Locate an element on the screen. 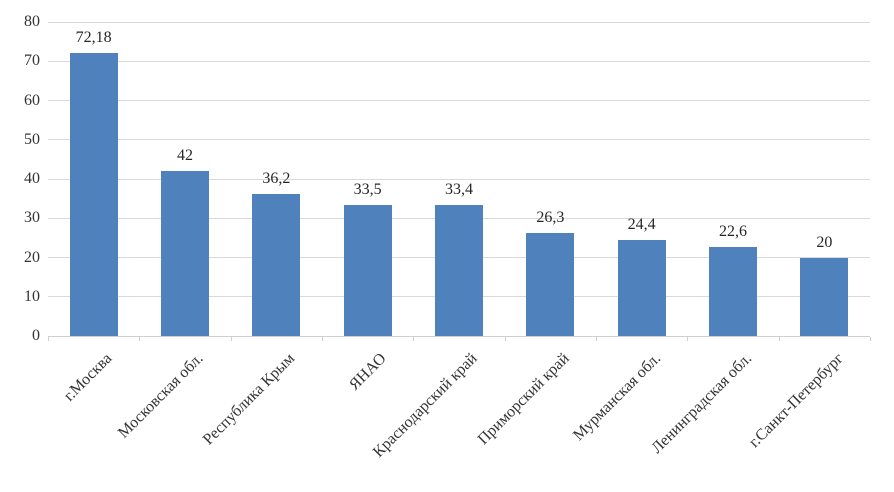 This screenshot has height=492, width=894. y-tick-label: 30 is located at coordinates (32, 218).